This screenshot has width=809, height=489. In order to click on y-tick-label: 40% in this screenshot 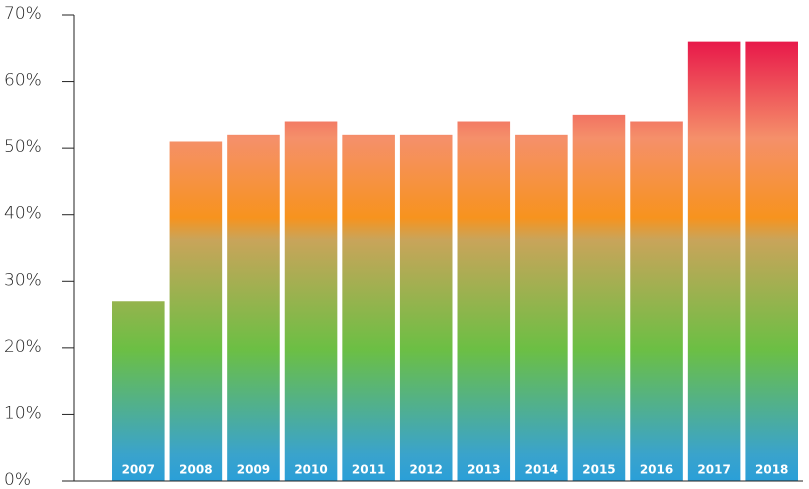, I will do `click(23, 214)`.